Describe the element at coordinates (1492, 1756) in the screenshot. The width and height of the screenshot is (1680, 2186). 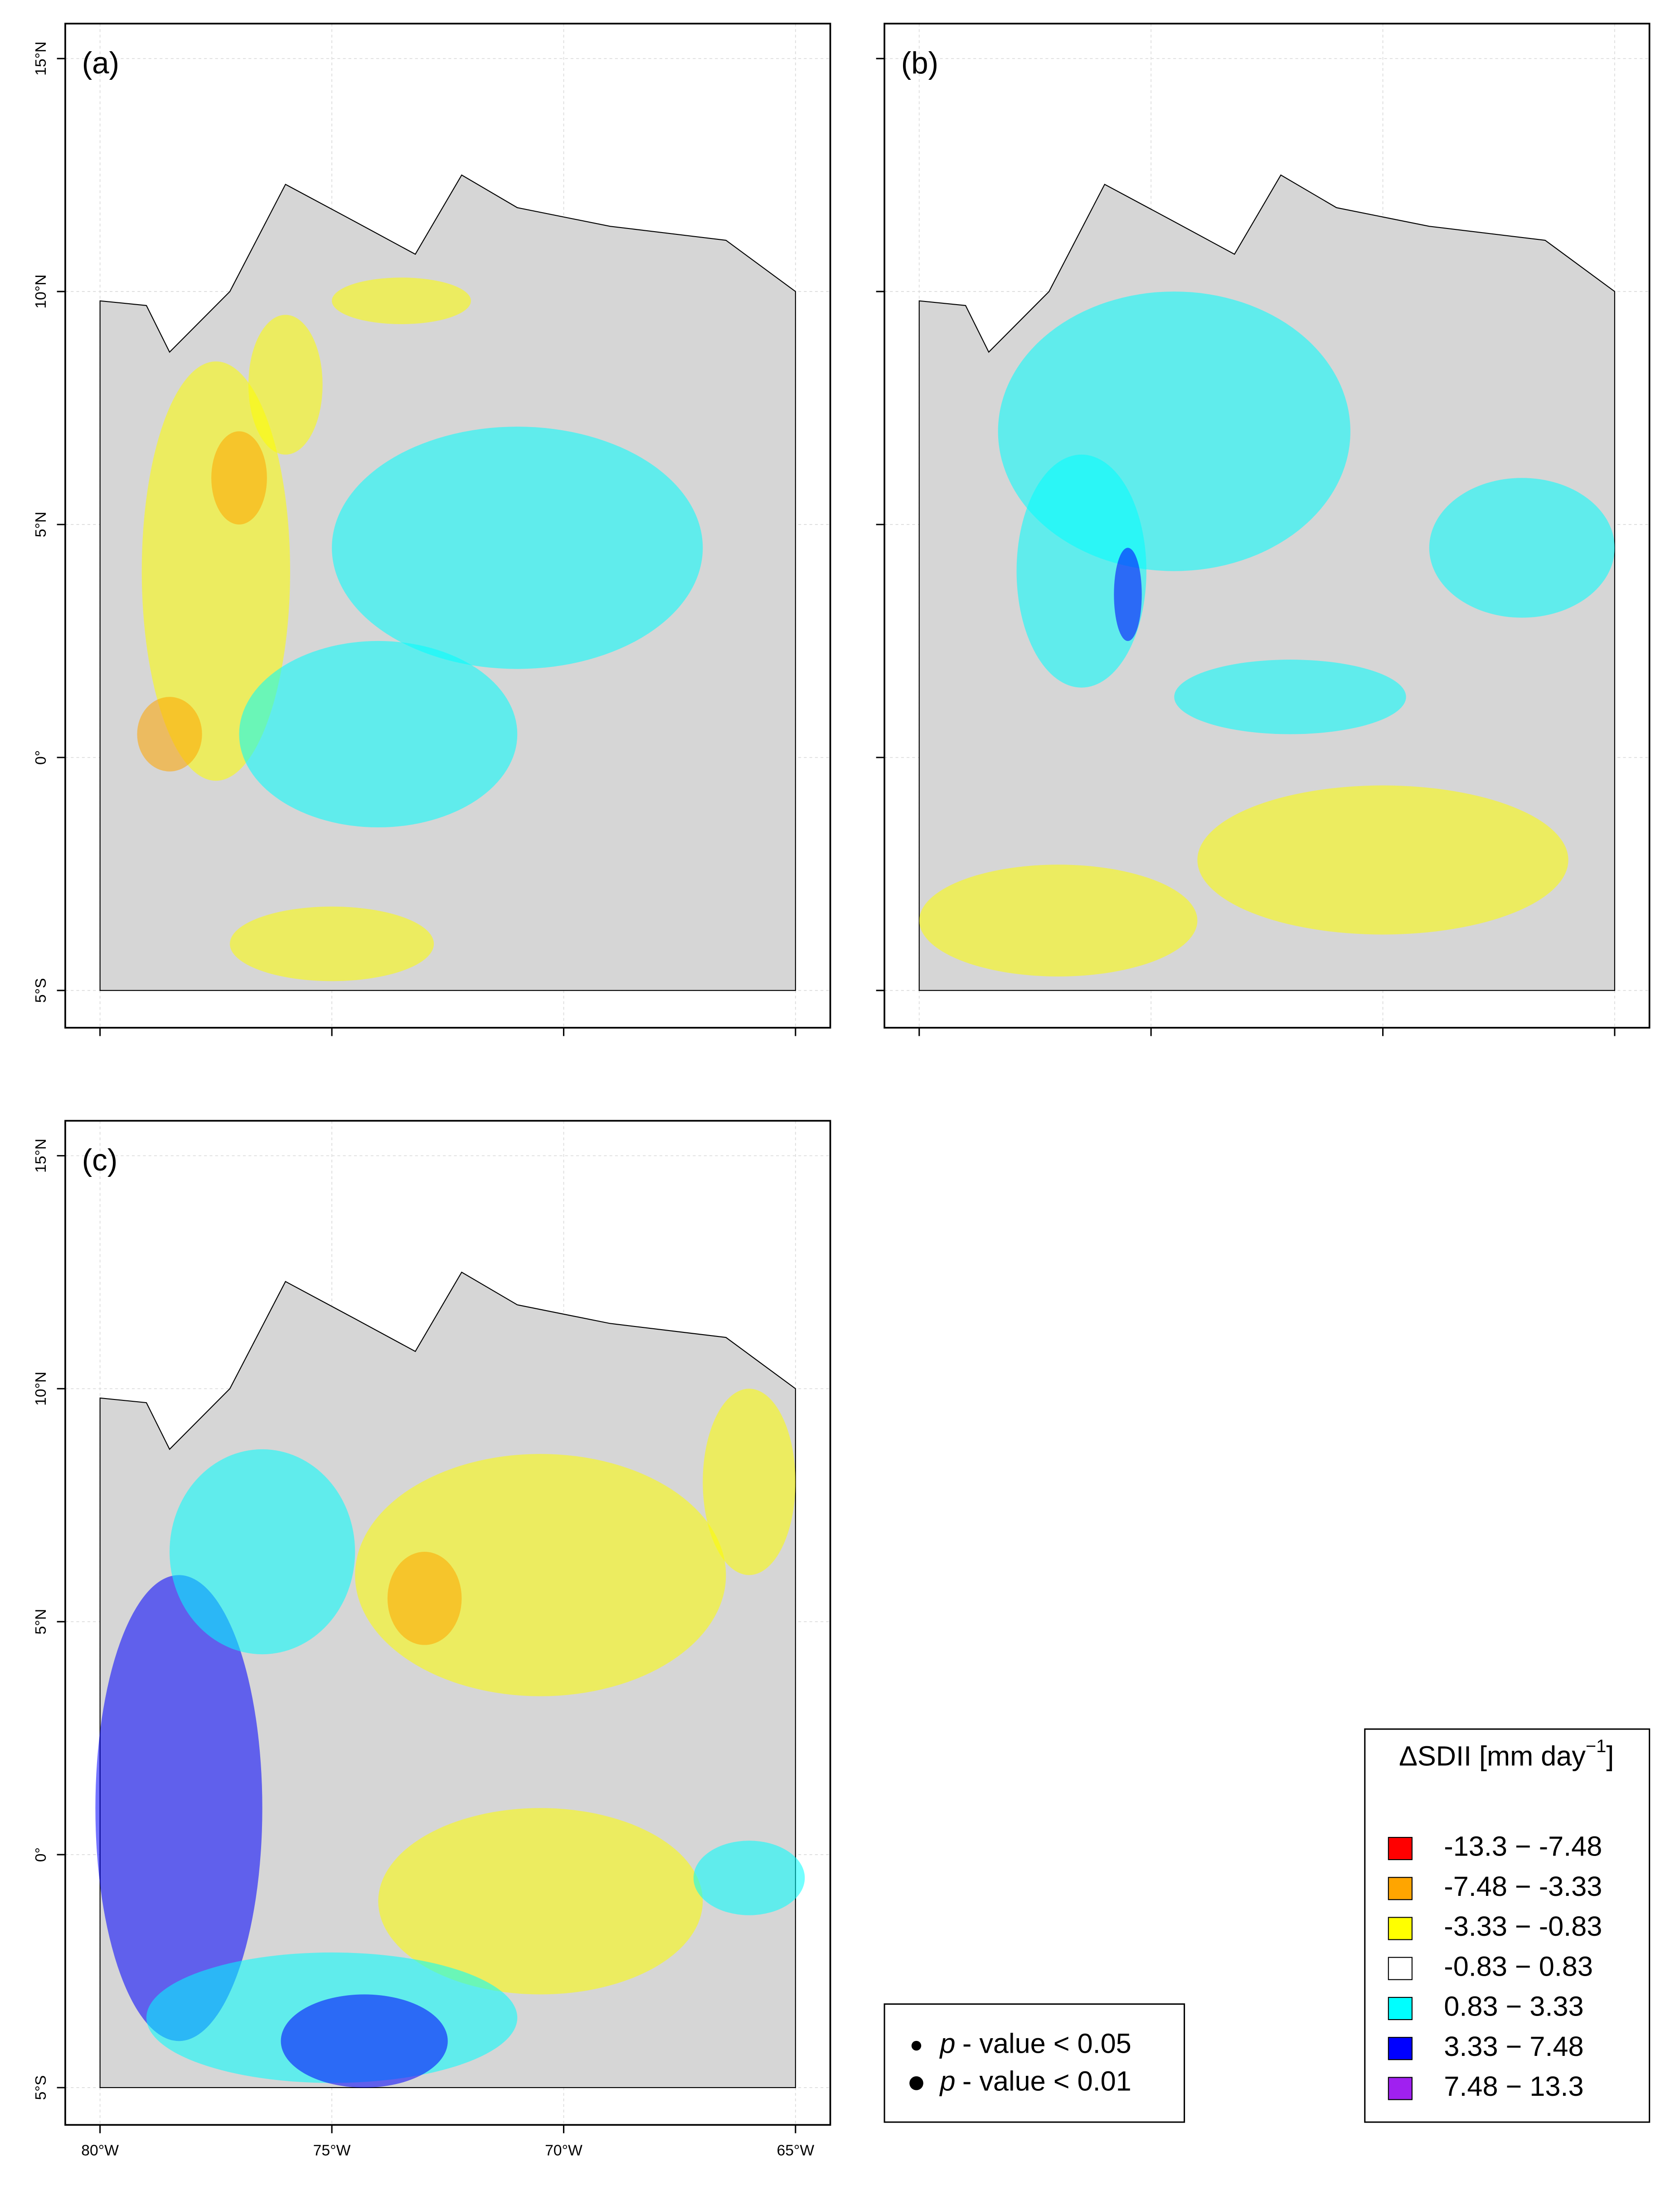
I see `legend-title-main: ΔSDII [mm day` at that location.